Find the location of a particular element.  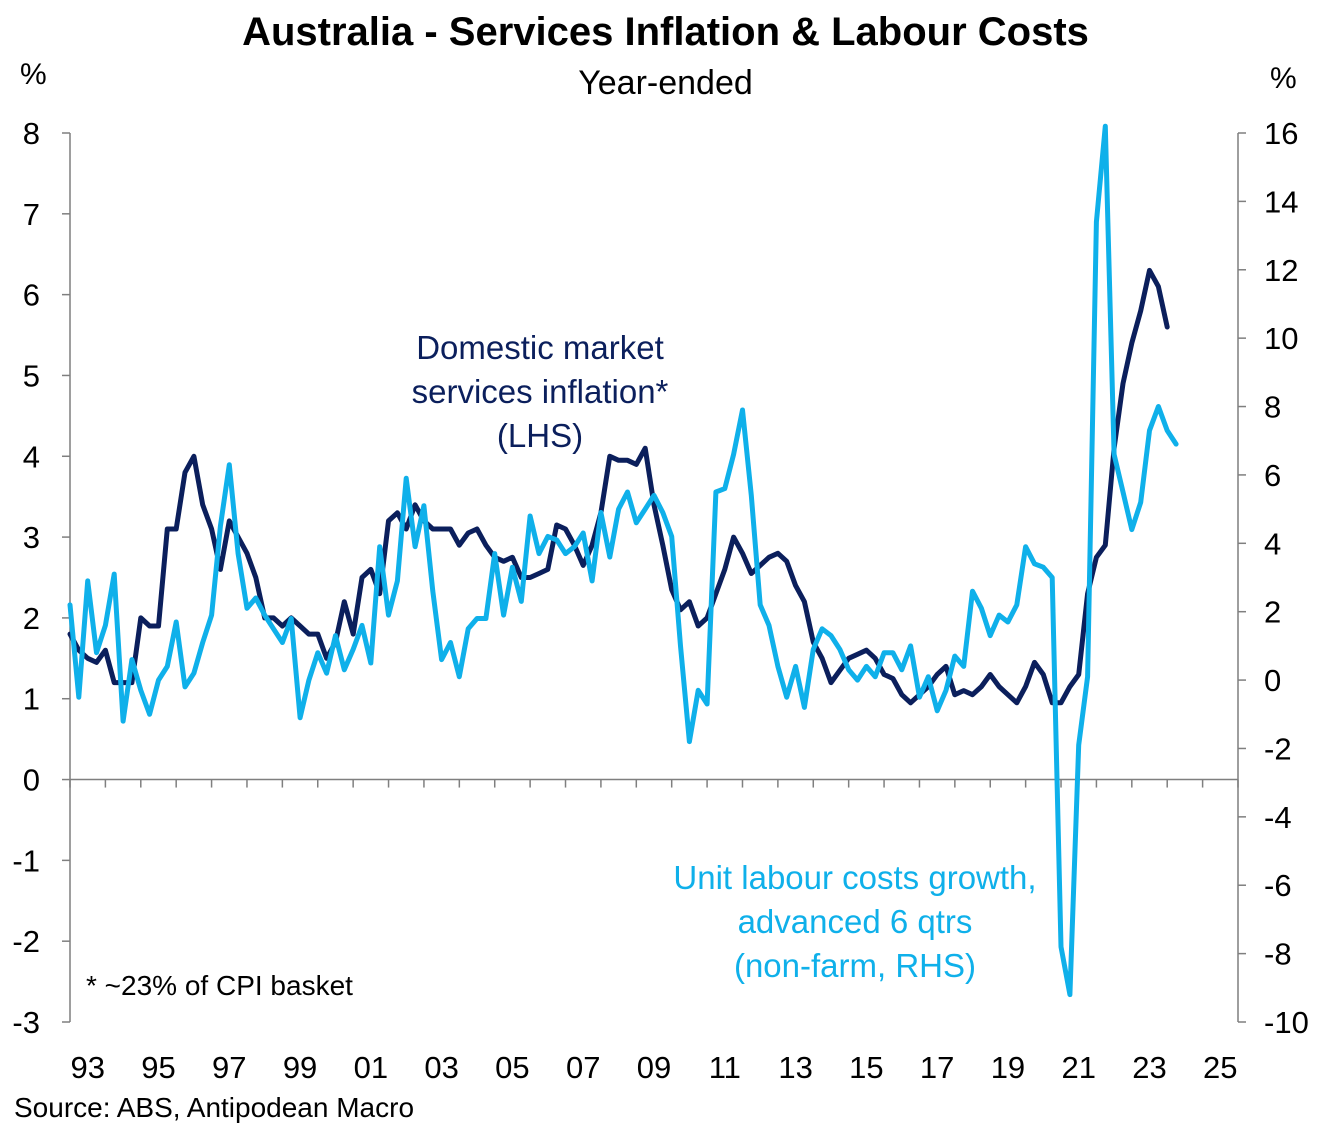

x-axis-tick-label: 97 is located at coordinates (229, 1067).